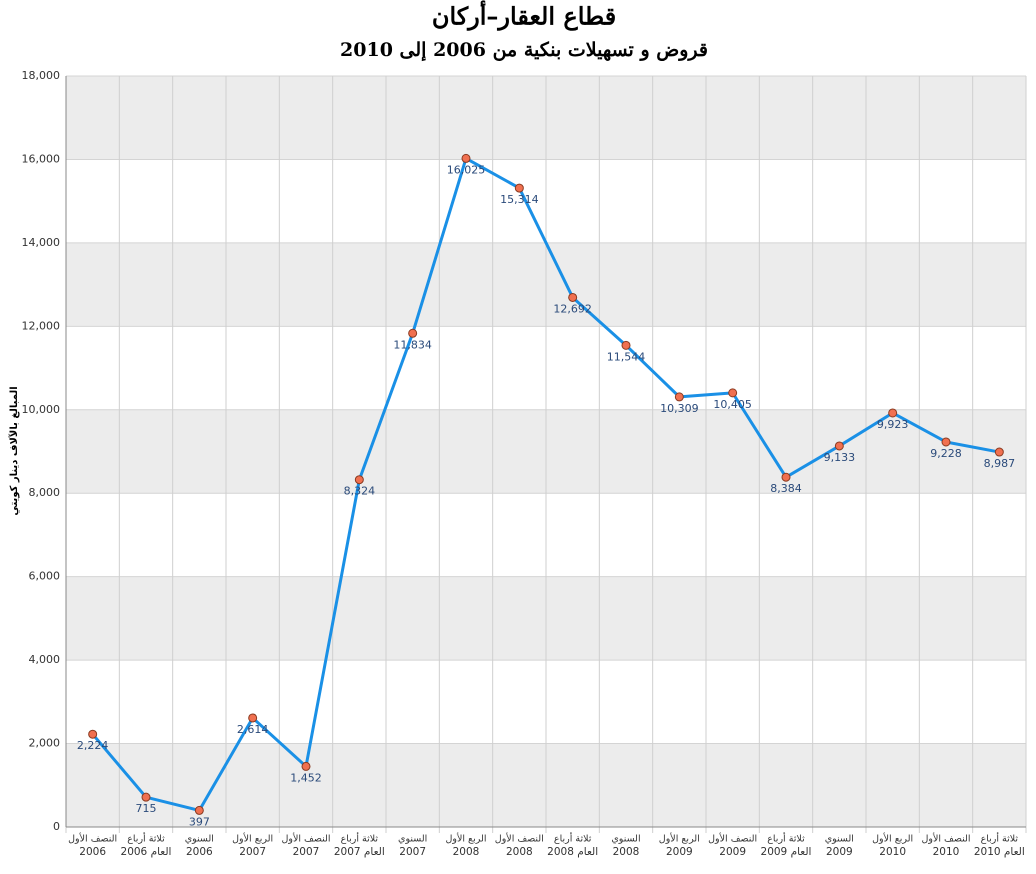 The image size is (1036, 874). I want to click on value-label: 1,452, so click(306, 777).